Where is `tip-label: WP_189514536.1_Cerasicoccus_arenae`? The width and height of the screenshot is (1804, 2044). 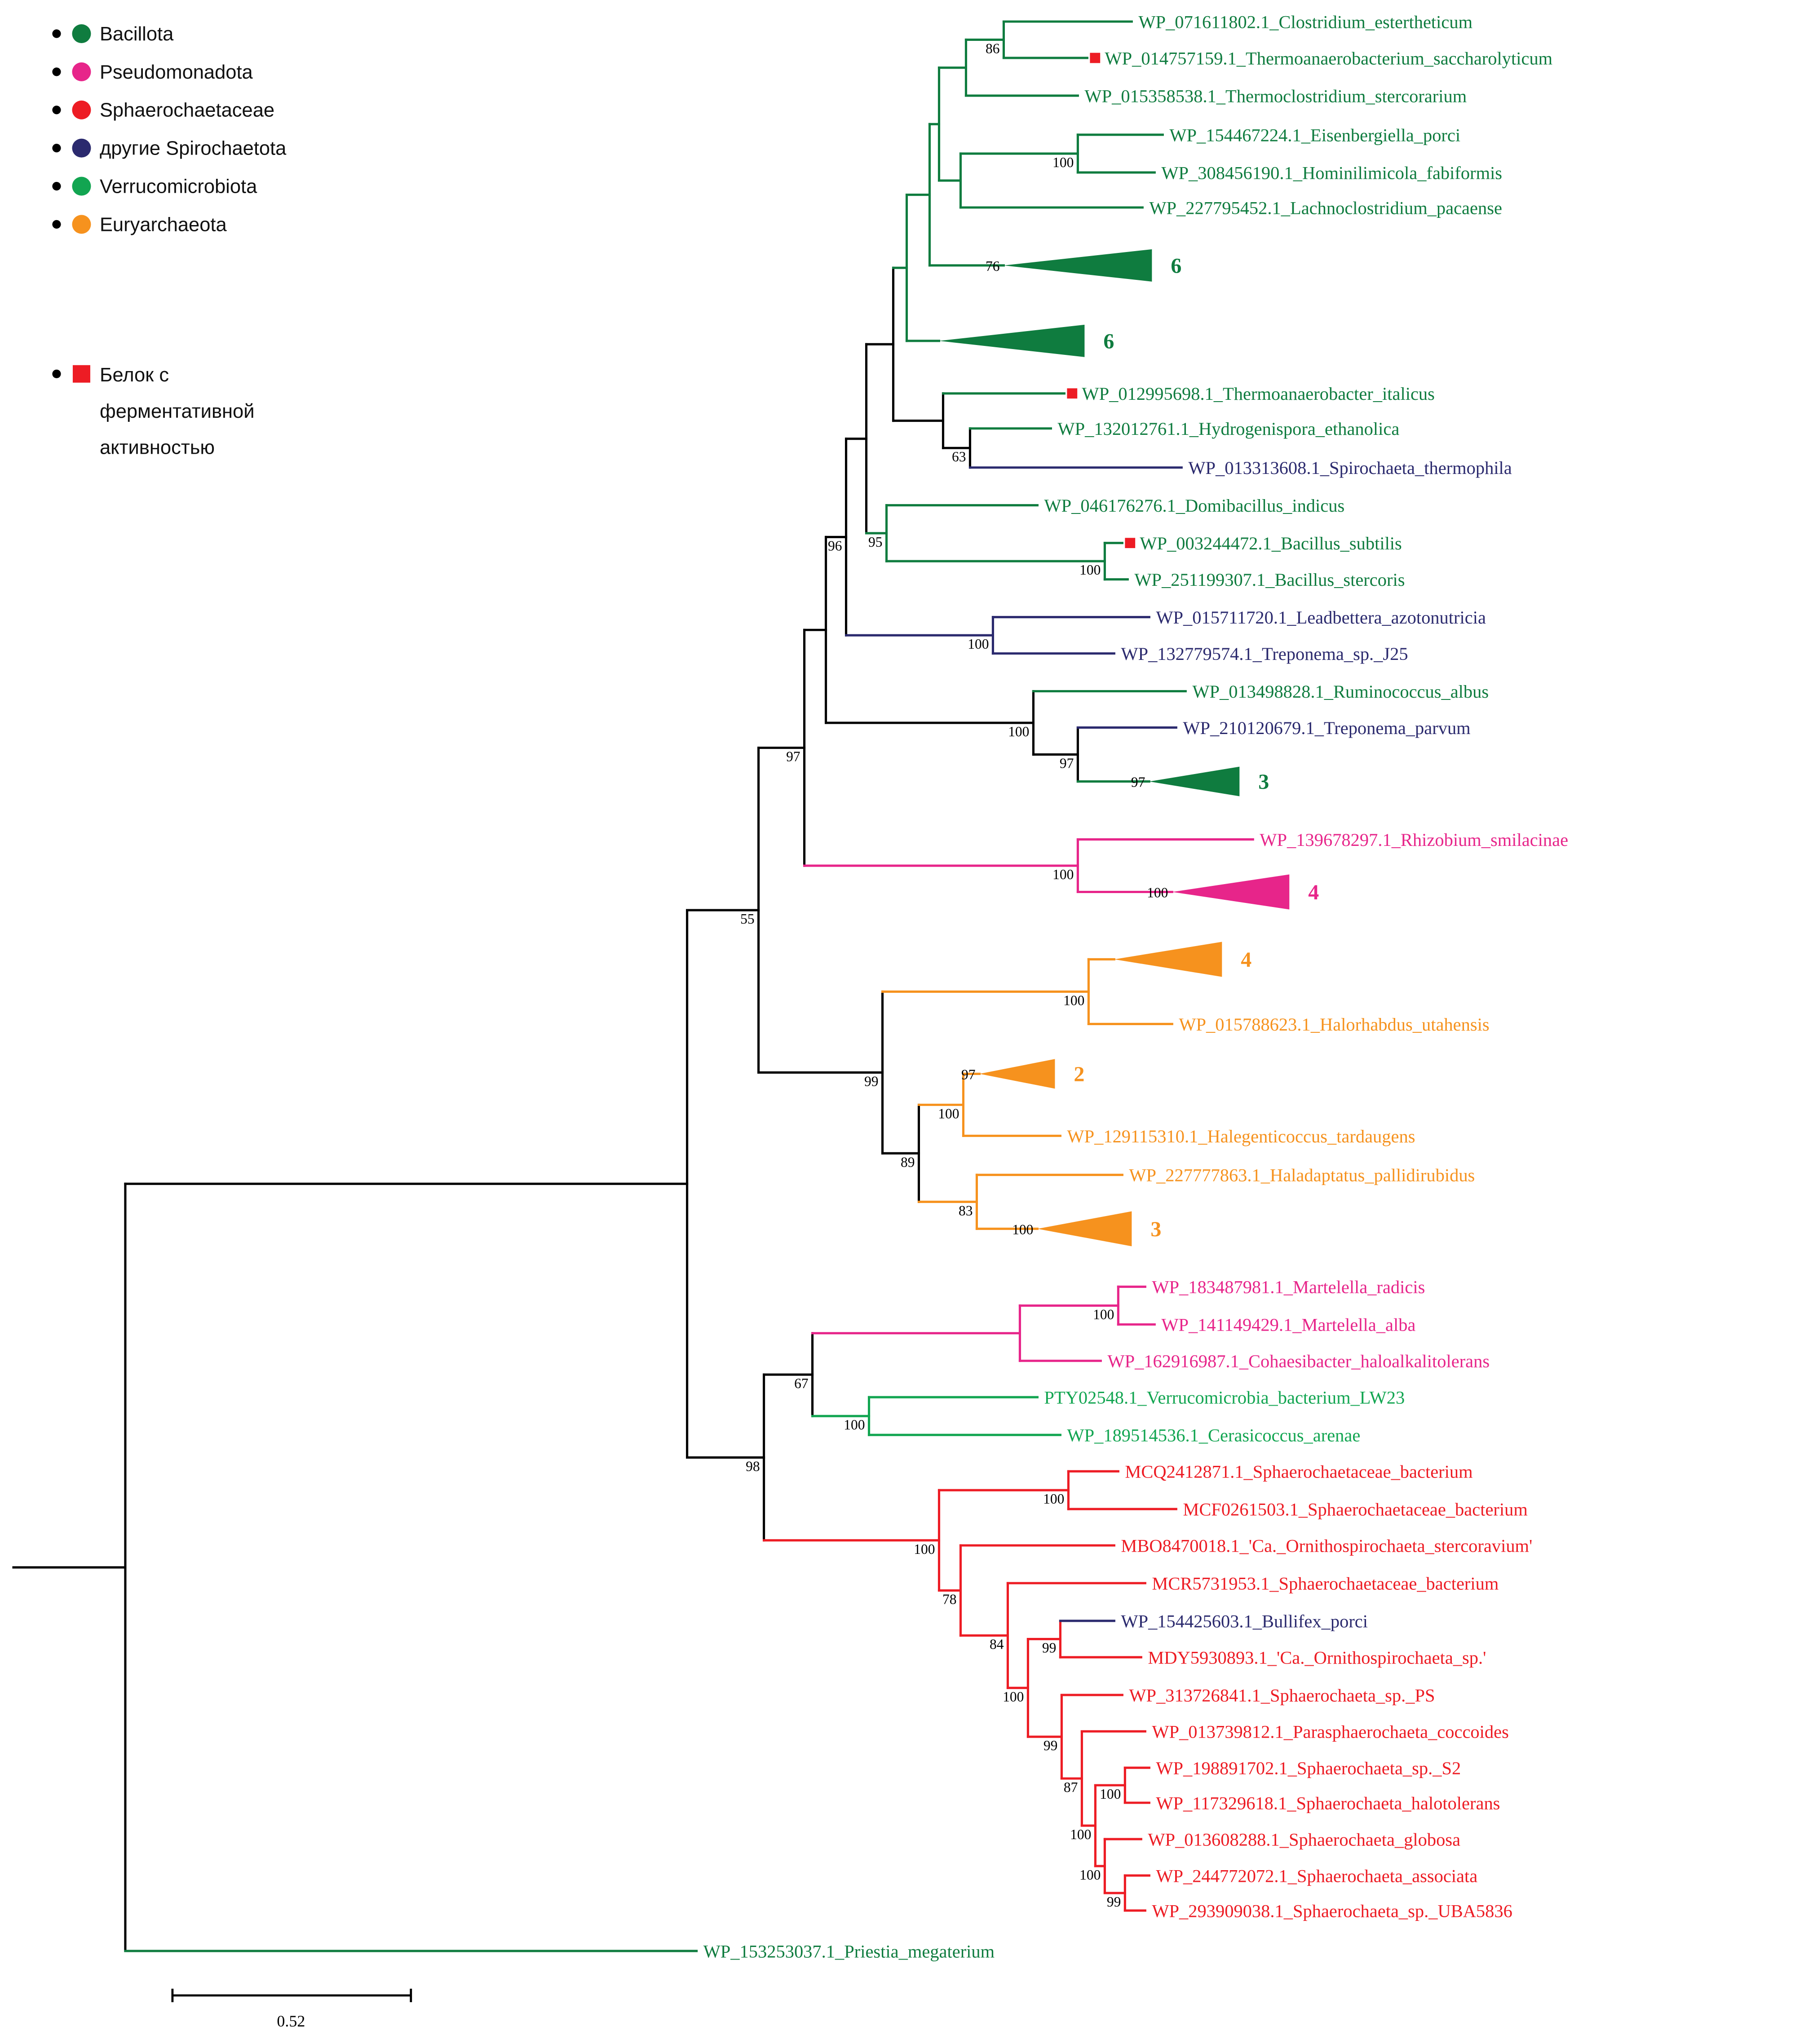
tip-label: WP_189514536.1_Cerasicoccus_arenae is located at coordinates (1213, 1435).